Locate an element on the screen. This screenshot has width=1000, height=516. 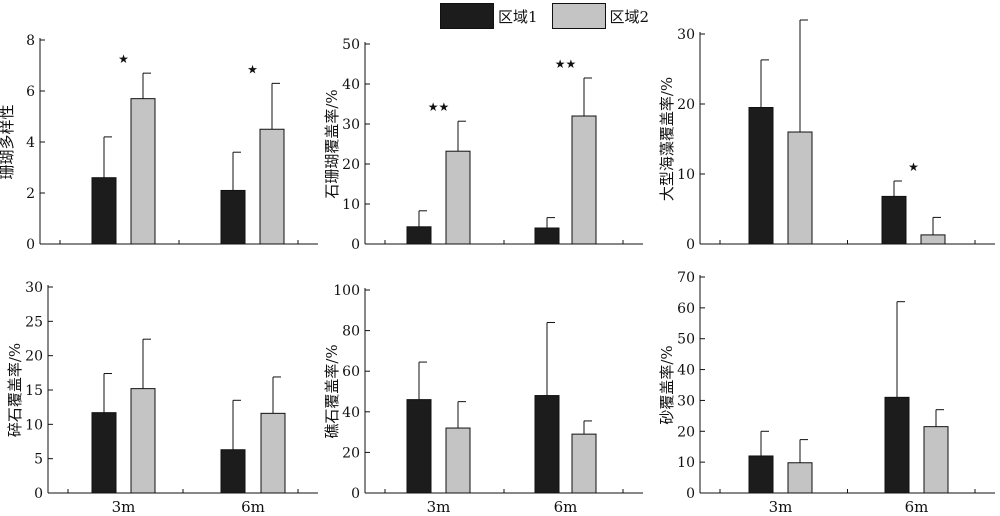
y-axis-title: 碎石覆盖率/% is located at coordinates (15, 390).